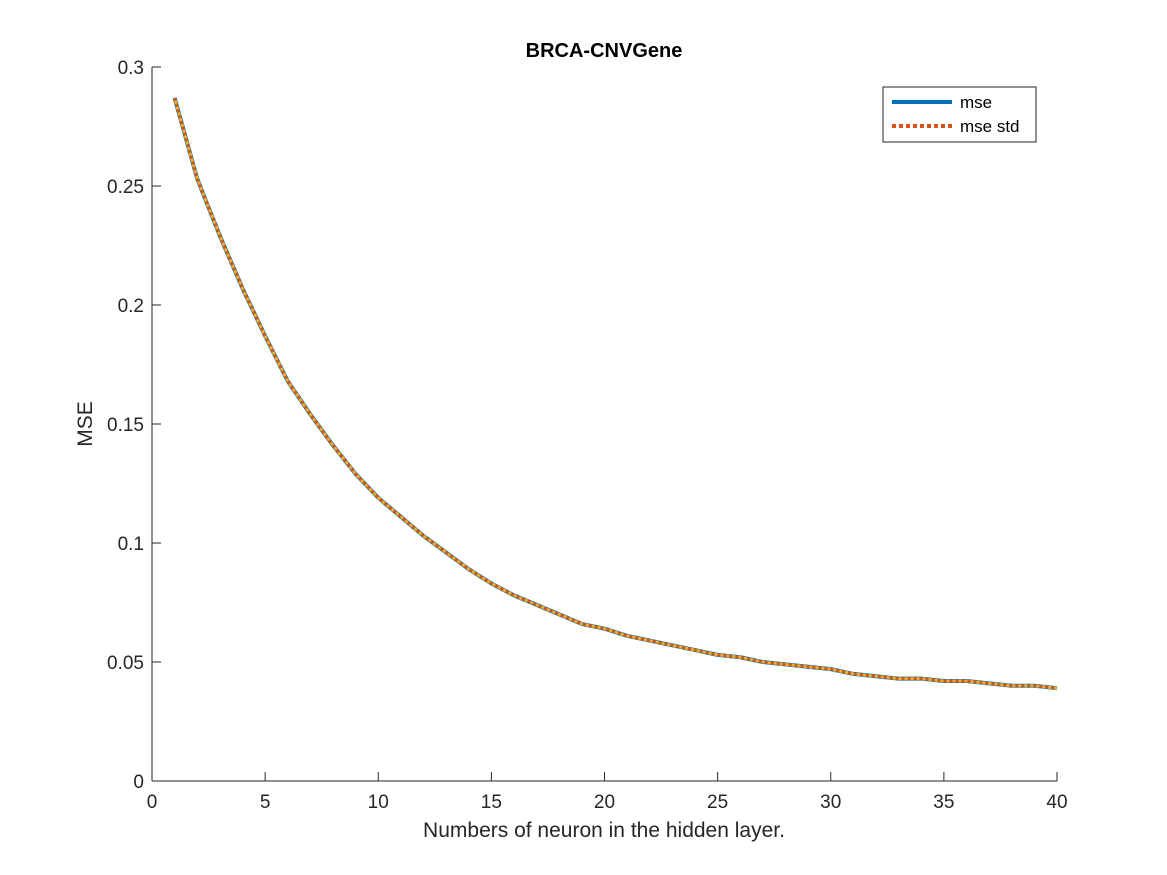  Describe the element at coordinates (604, 830) in the screenshot. I see `x-axis-label: Numbers of neuron in the hidden layer.` at that location.